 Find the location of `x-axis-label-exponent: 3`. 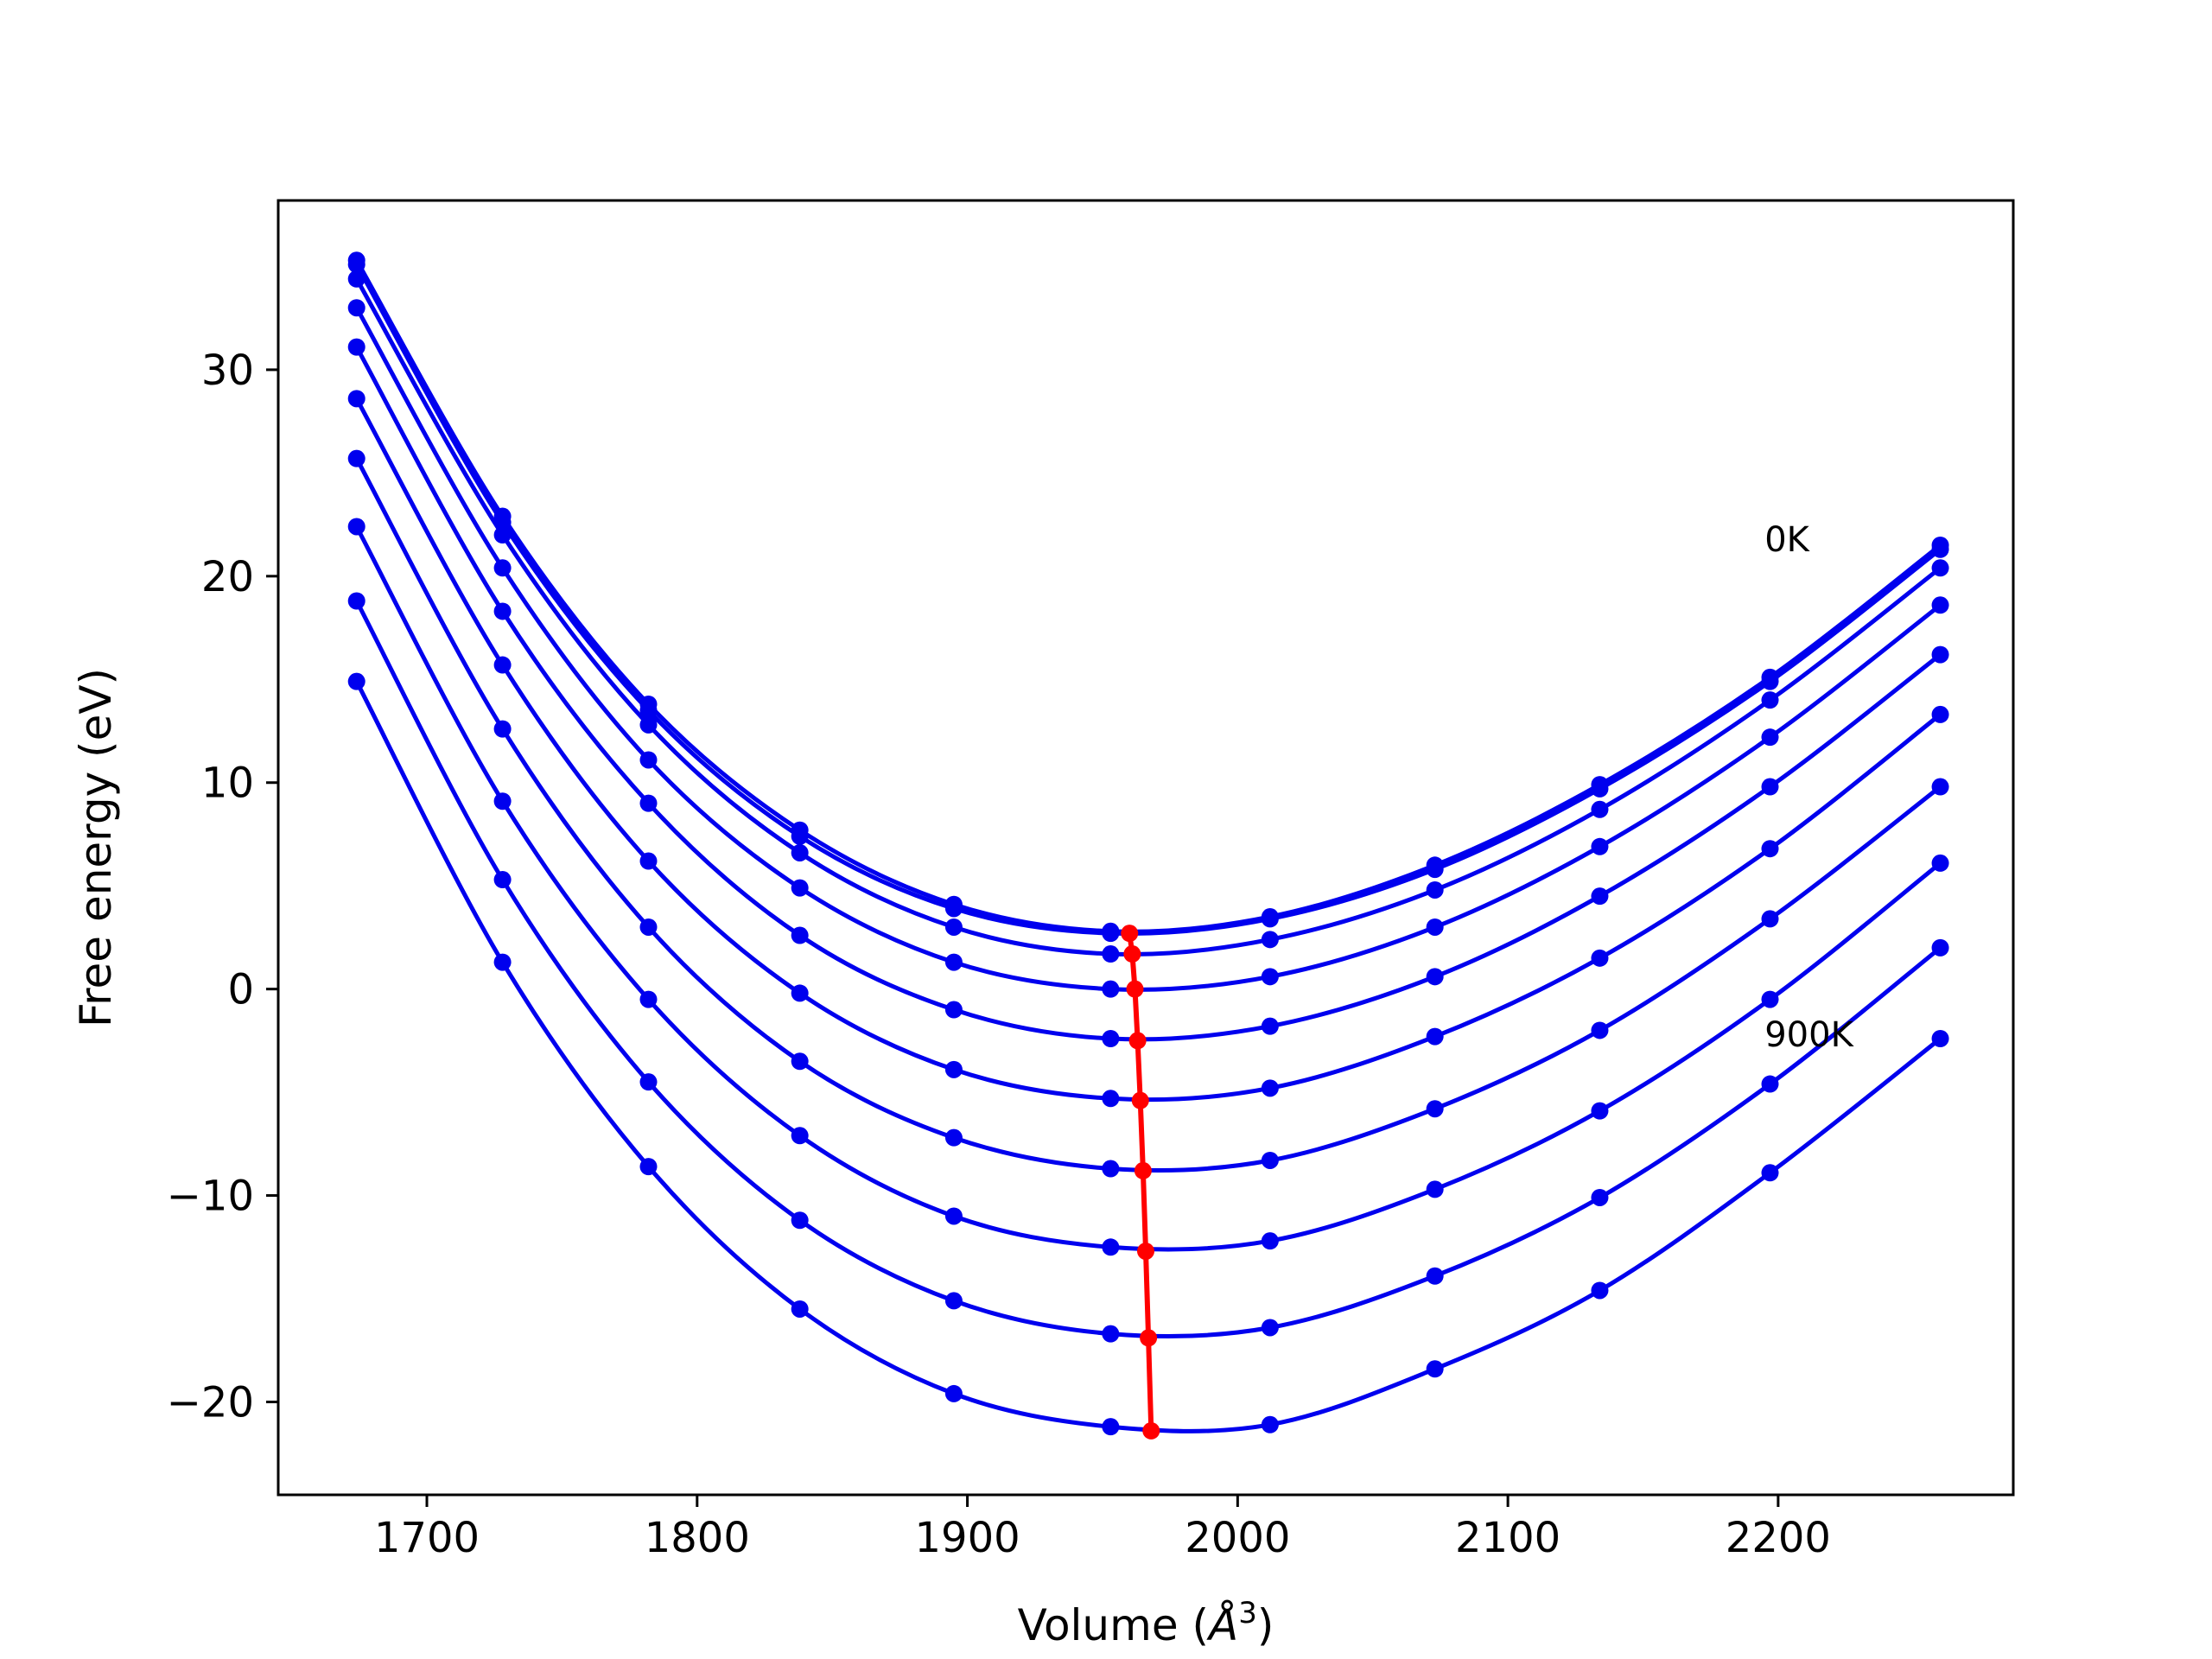

x-axis-label-exponent: 3 is located at coordinates (1247, 1613).